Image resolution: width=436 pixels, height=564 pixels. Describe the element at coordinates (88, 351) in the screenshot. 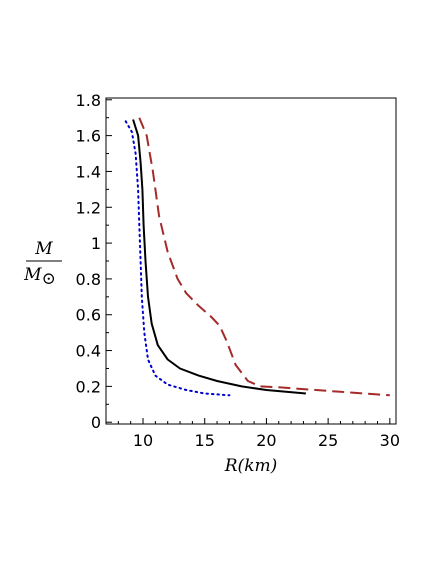

I see `y-tick-label: 0.4` at that location.